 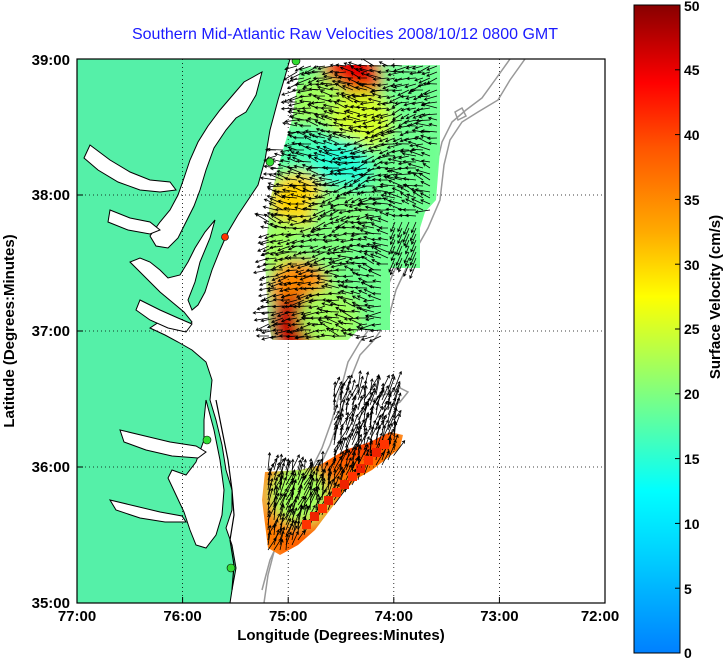 What do you see at coordinates (51, 603) in the screenshot?
I see `y-tick-label: 35:00` at bounding box center [51, 603].